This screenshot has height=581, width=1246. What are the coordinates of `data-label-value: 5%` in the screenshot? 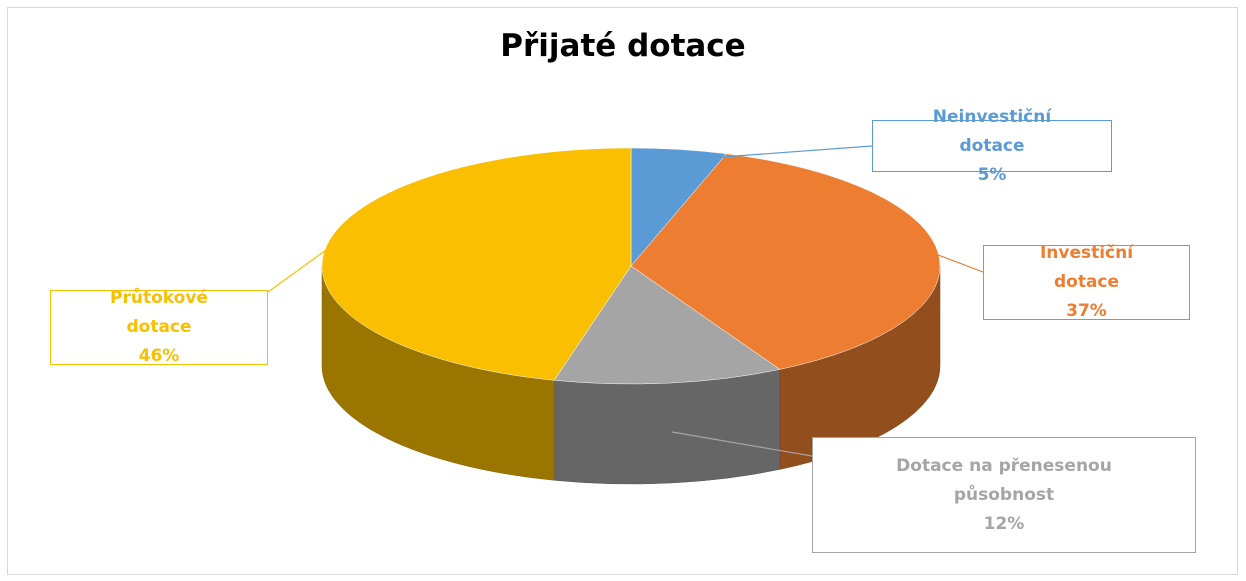 It's located at (992, 174).